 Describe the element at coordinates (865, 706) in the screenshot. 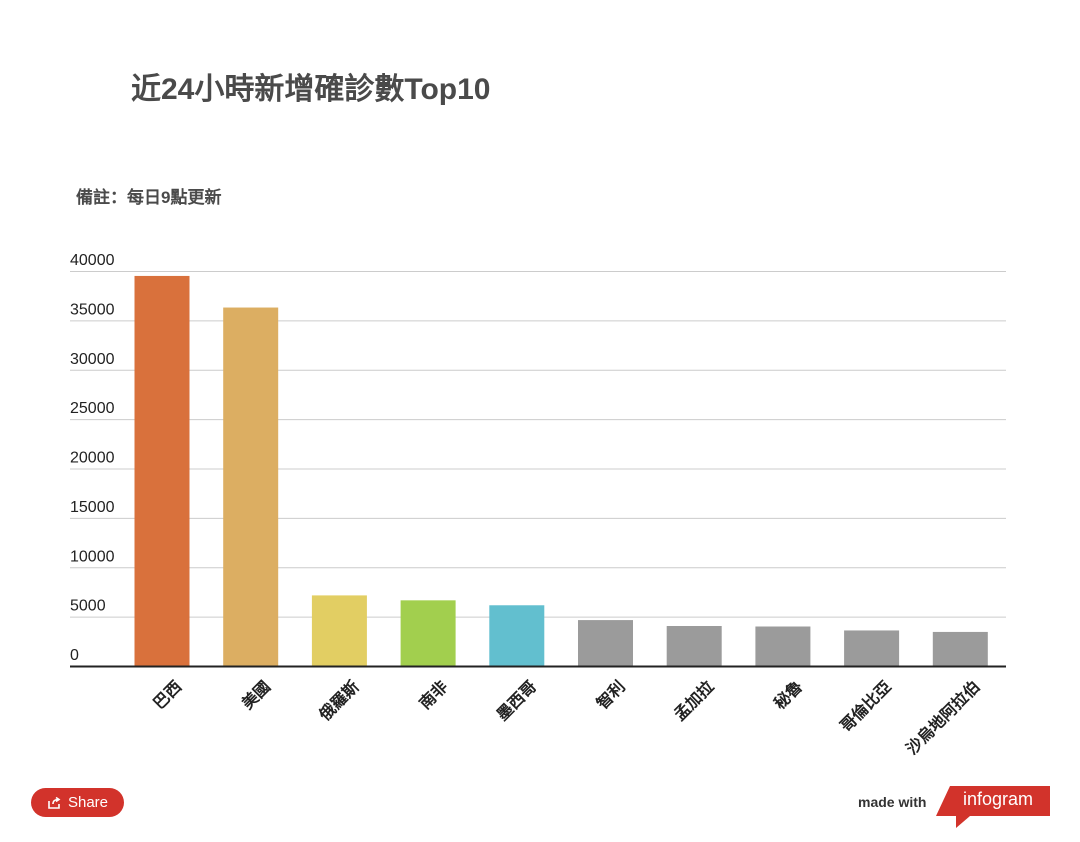

I see `x-tick-label: 哥倫比亞` at that location.